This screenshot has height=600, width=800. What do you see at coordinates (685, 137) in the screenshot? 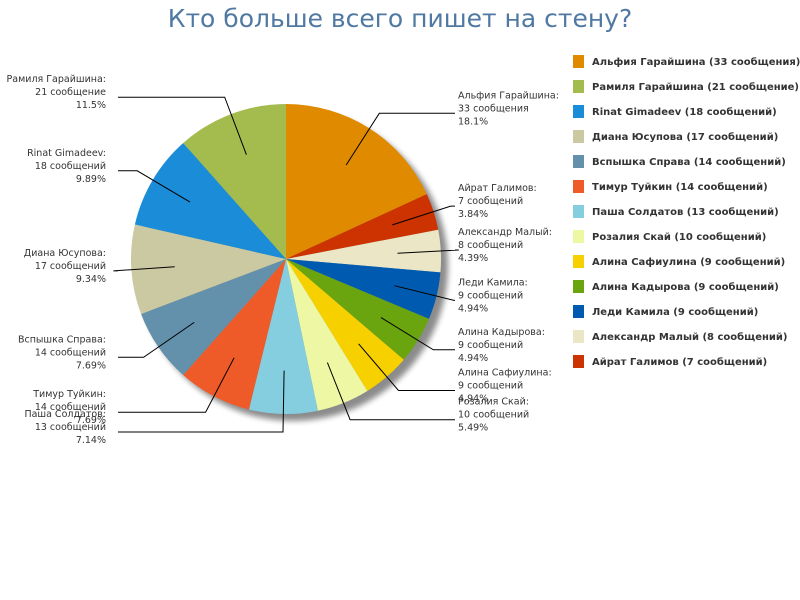
I see `legend-label-3: Диана Юсупова (17 сообщений)` at bounding box center [685, 137].